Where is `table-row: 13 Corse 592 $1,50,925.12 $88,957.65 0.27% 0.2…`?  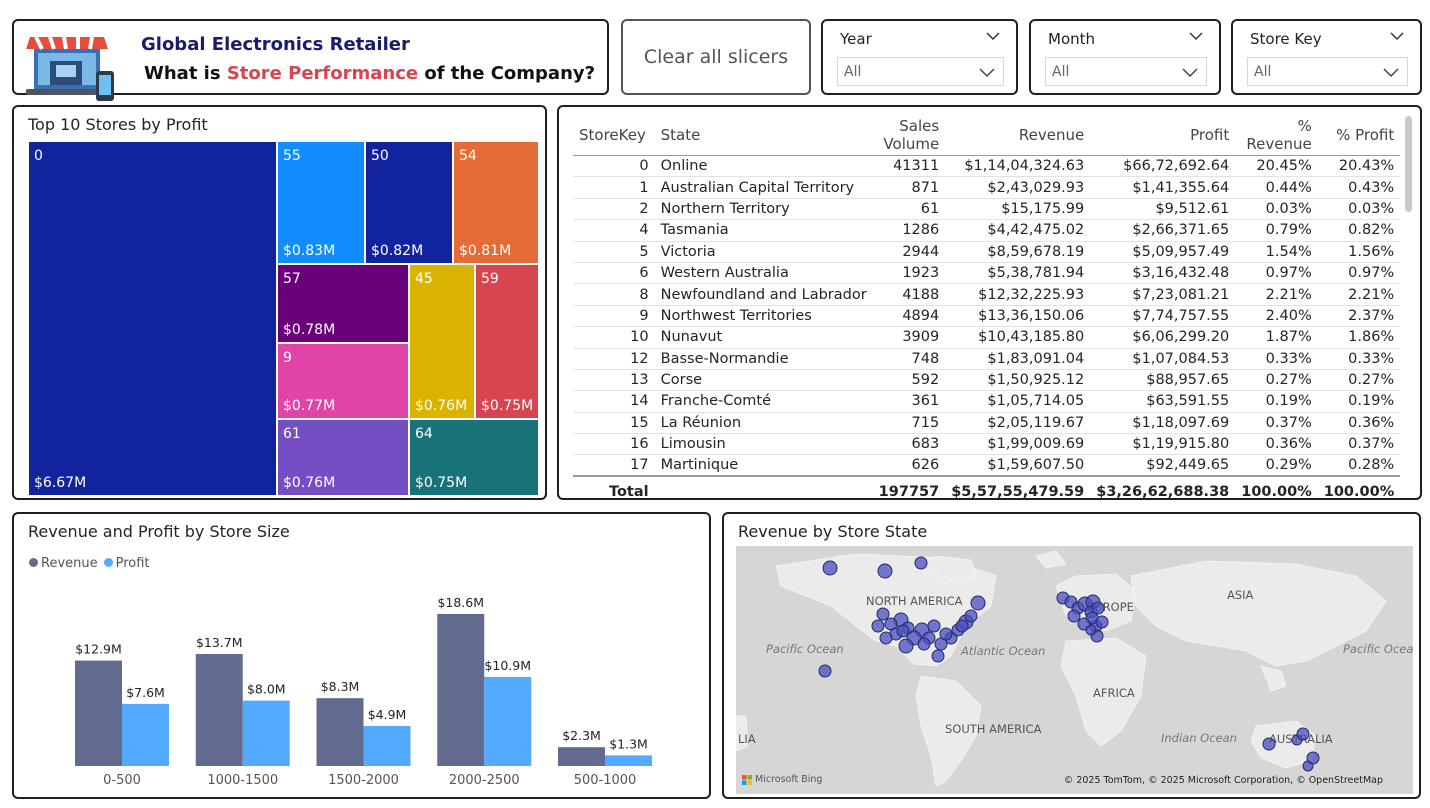 table-row: 13 Corse 592 $1,50,925.12 $88,957.65 0.27% 0.2… is located at coordinates (987, 380).